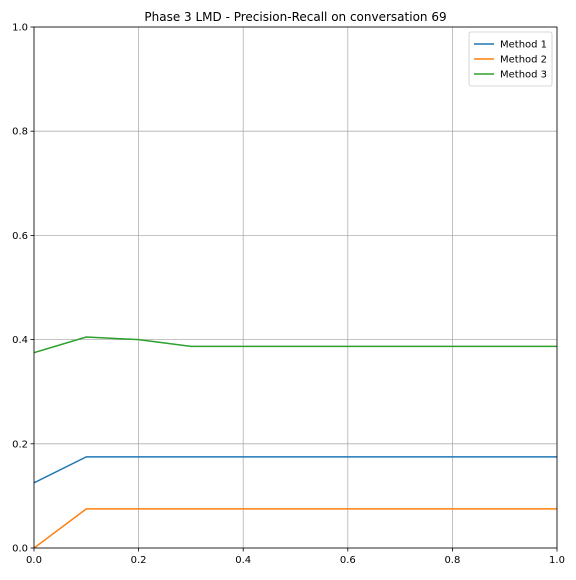  What do you see at coordinates (139, 560) in the screenshot?
I see `x-tick-label: 0.2` at bounding box center [139, 560].